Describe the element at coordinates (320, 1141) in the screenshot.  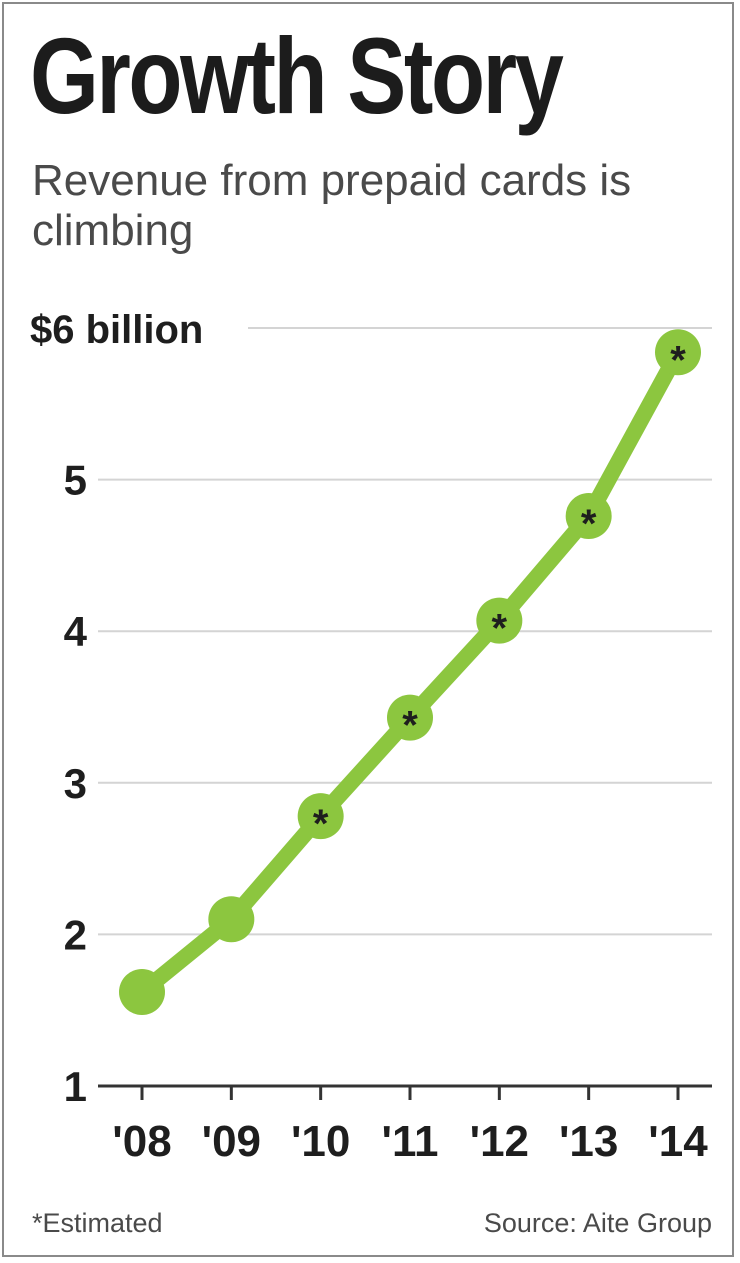
I see `x-tick-label: '10` at that location.